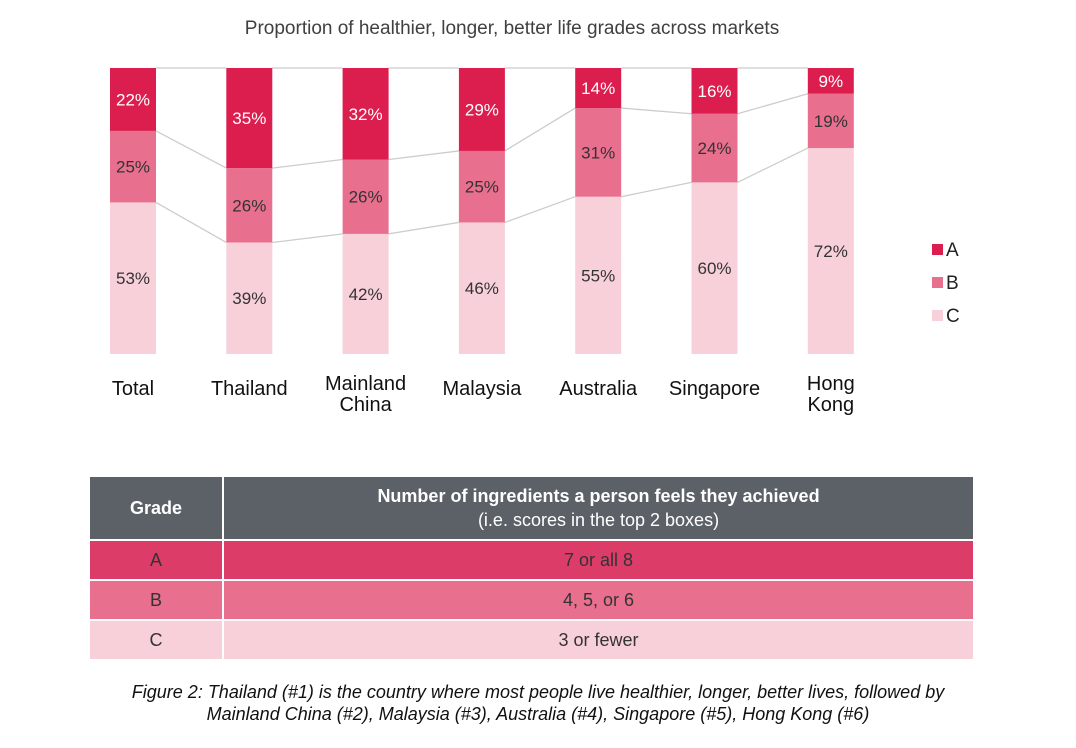 The image size is (1076, 748). I want to click on table-row: C 3 or fewer, so click(531, 640).